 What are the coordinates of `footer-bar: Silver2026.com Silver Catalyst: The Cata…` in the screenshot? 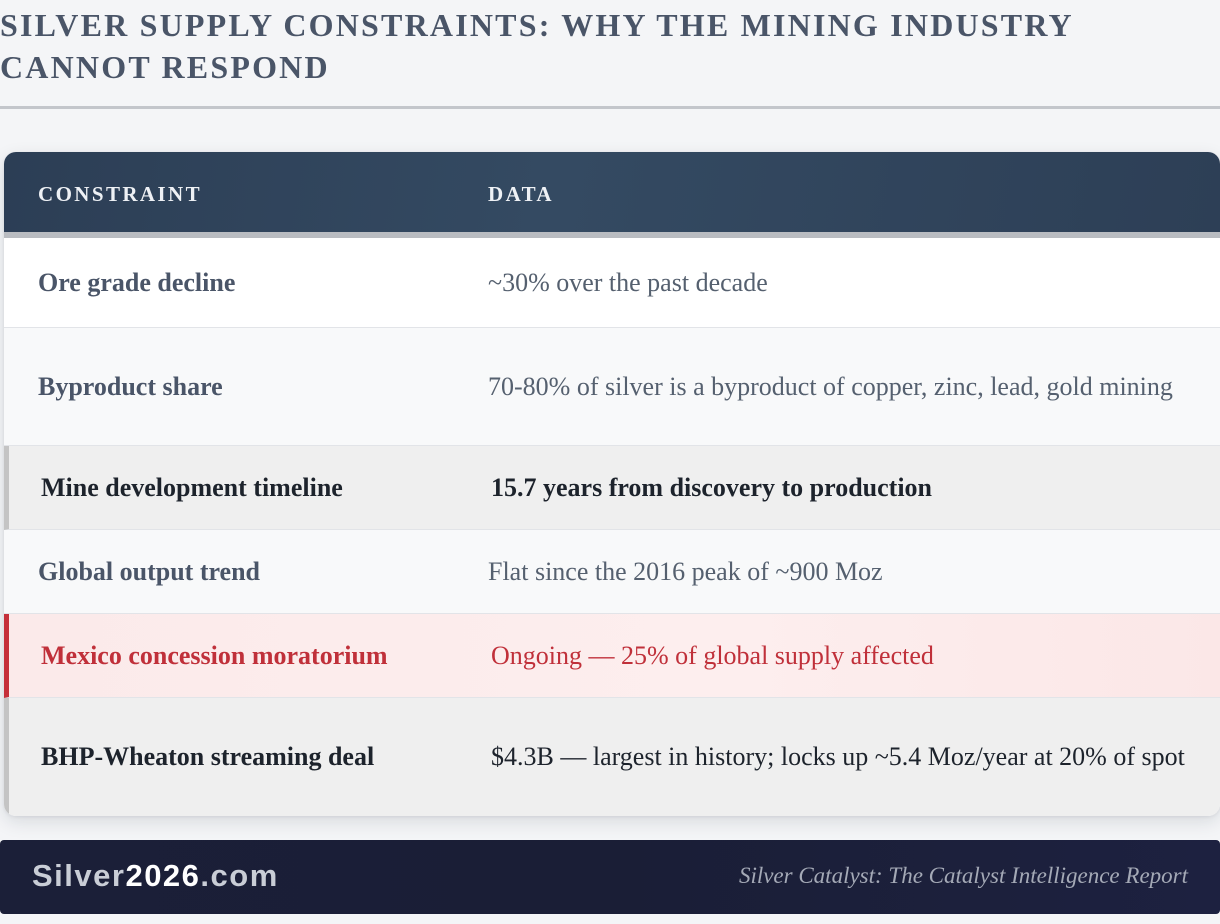 It's located at (610, 877).